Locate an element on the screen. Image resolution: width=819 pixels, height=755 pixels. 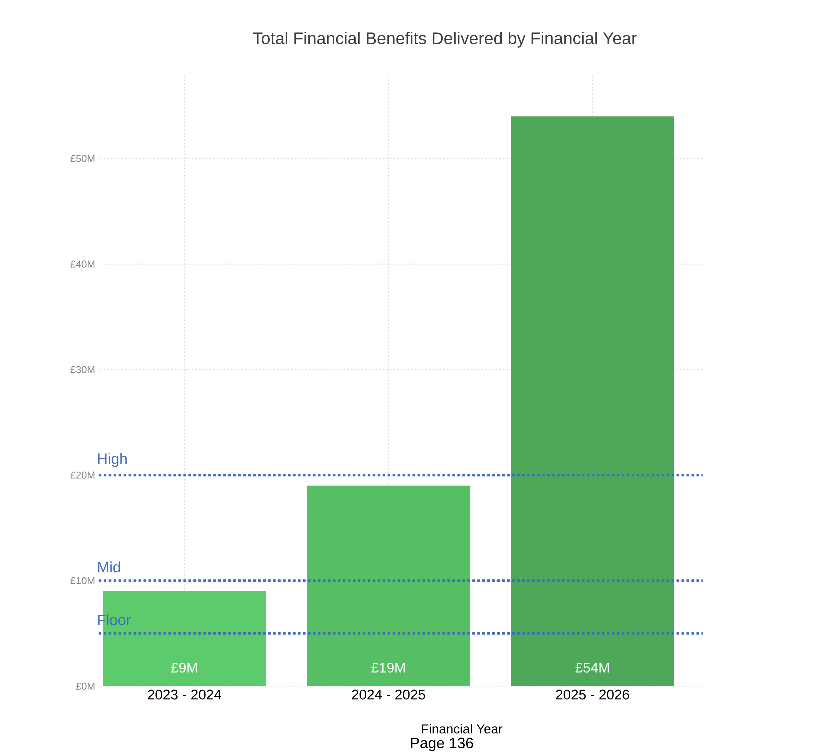
y-tick-label: £30M is located at coordinates (82, 370).